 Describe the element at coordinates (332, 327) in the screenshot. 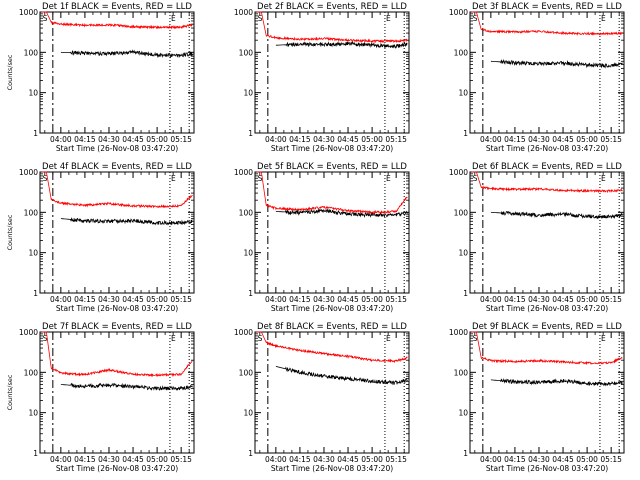

I see `chart-title: Det 8f BLACK = Events, RED = LLD` at that location.